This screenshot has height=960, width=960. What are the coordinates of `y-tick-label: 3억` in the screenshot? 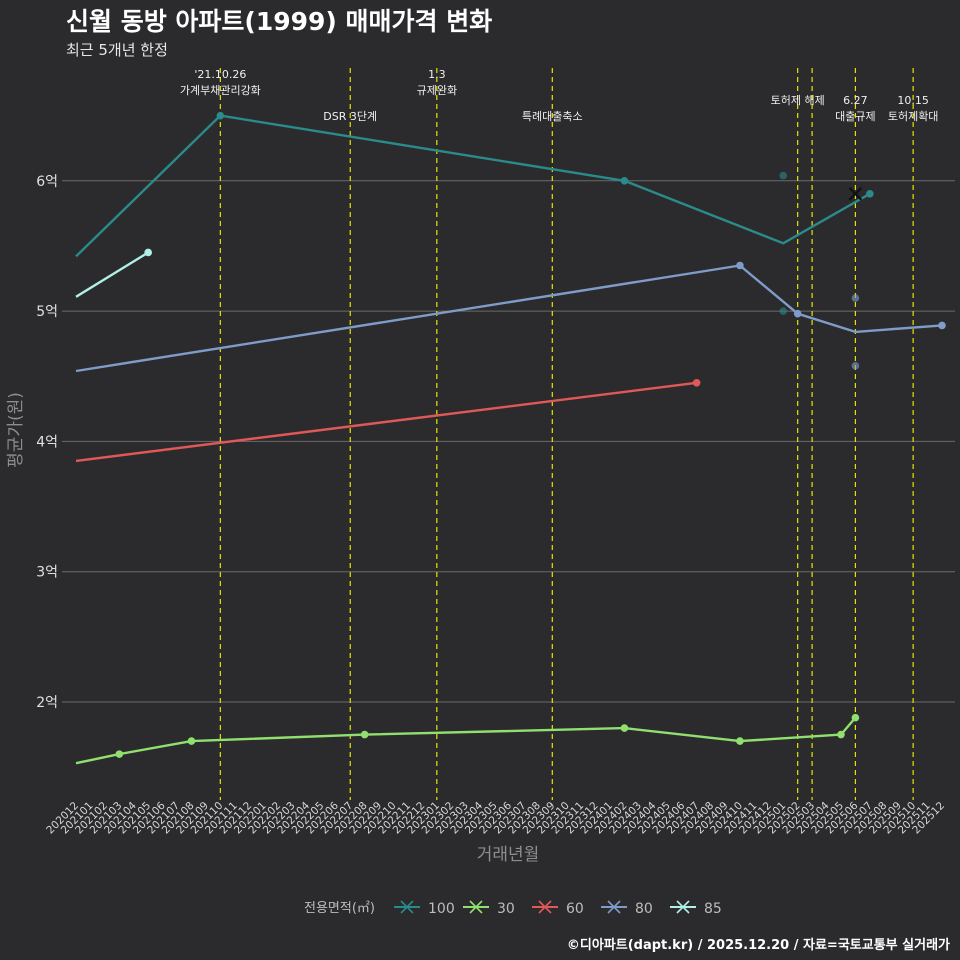 It's located at (47, 573).